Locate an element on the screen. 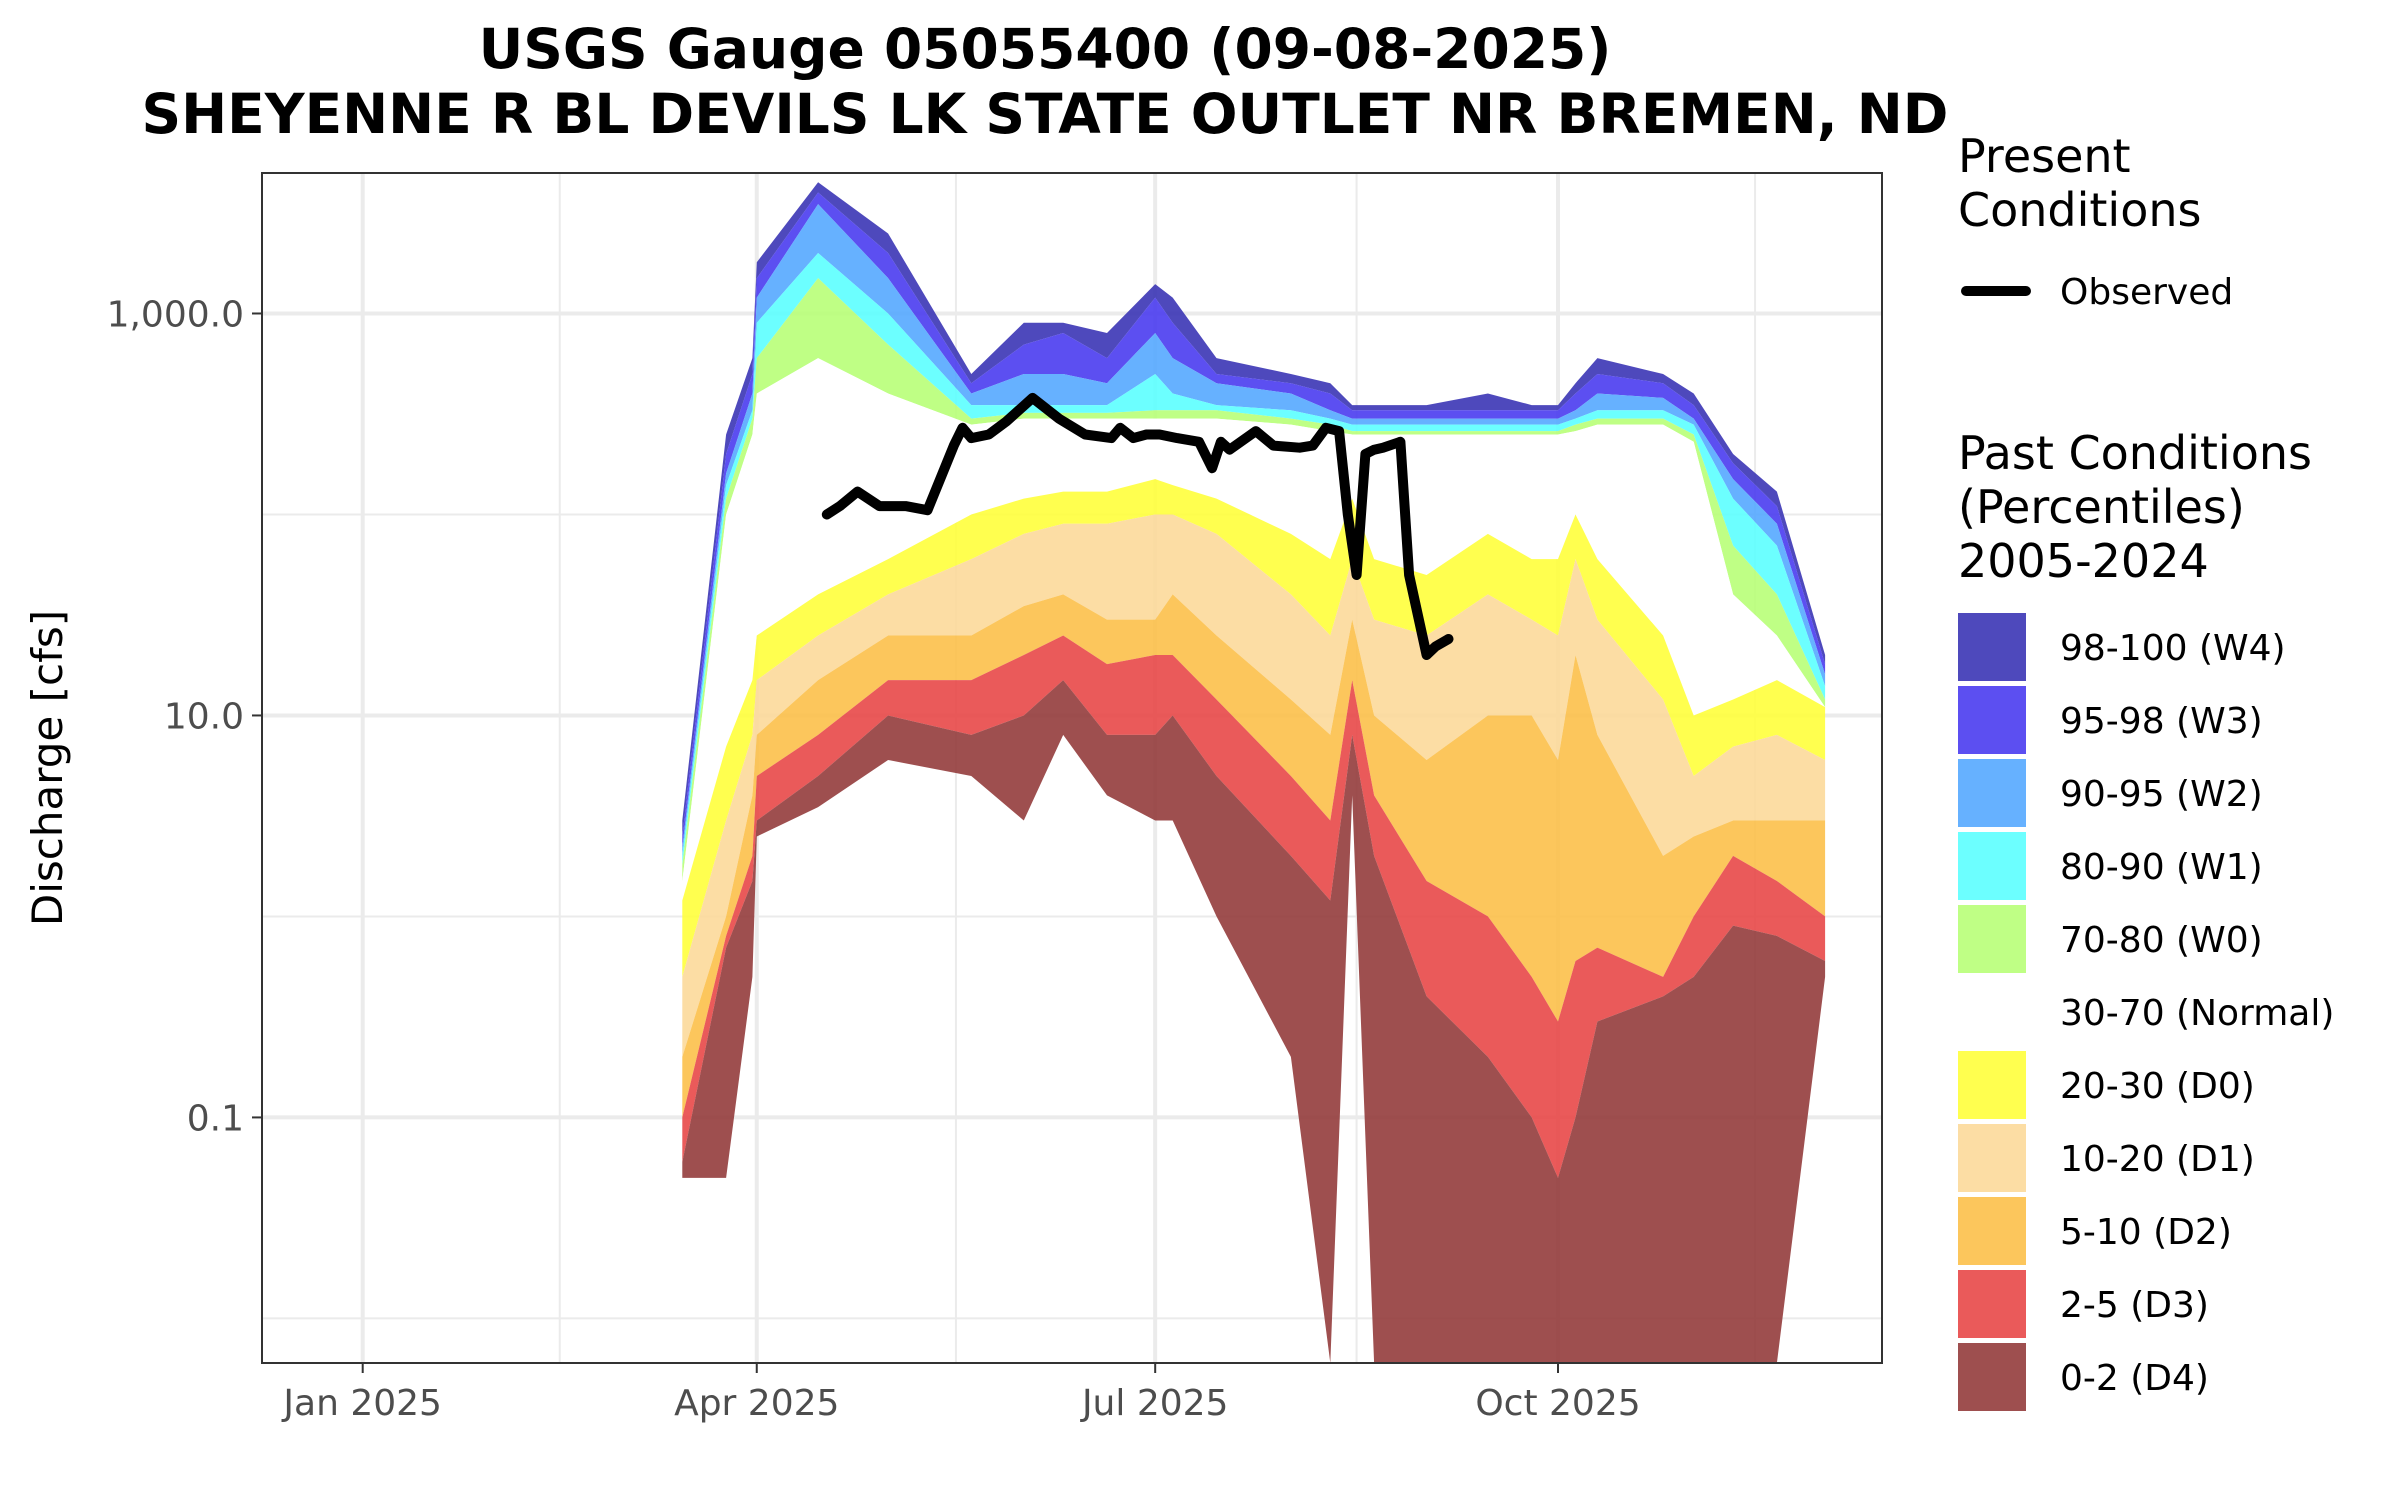 This screenshot has width=2400, height=1500. chart-title: USGS Gauge 05055400 (09-08-2025) is located at coordinates (1045, 49).